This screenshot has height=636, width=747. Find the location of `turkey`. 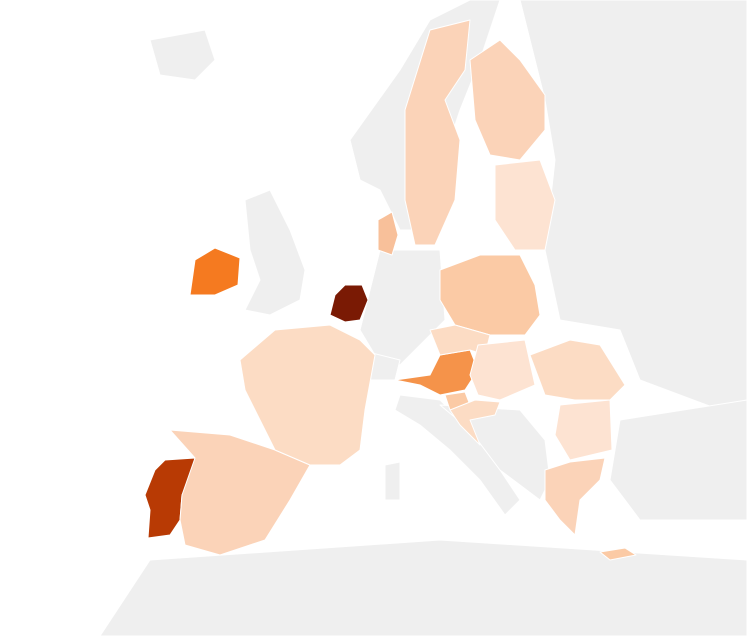

turkey is located at coordinates (678, 460).